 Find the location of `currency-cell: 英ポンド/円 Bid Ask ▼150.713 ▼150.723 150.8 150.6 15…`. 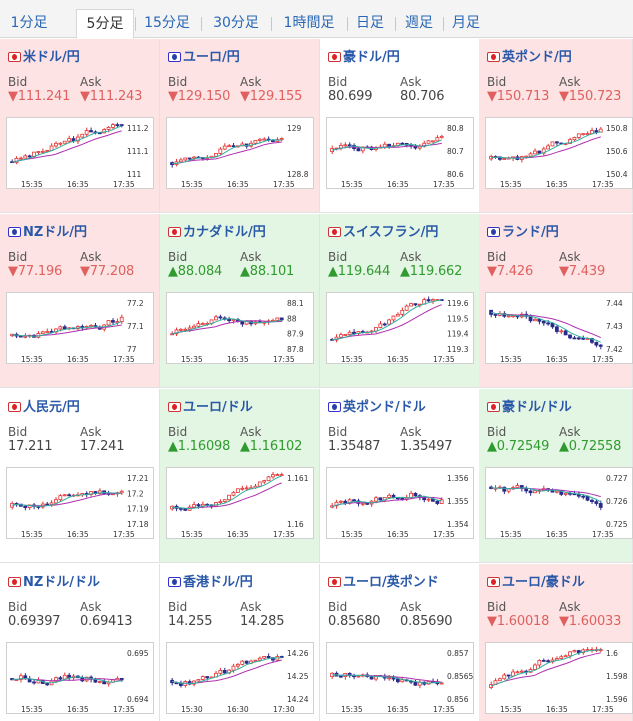

currency-cell: 英ポンド/円 Bid Ask ▼150.713 ▼150.723 150.8 150.6 15… is located at coordinates (556, 126).